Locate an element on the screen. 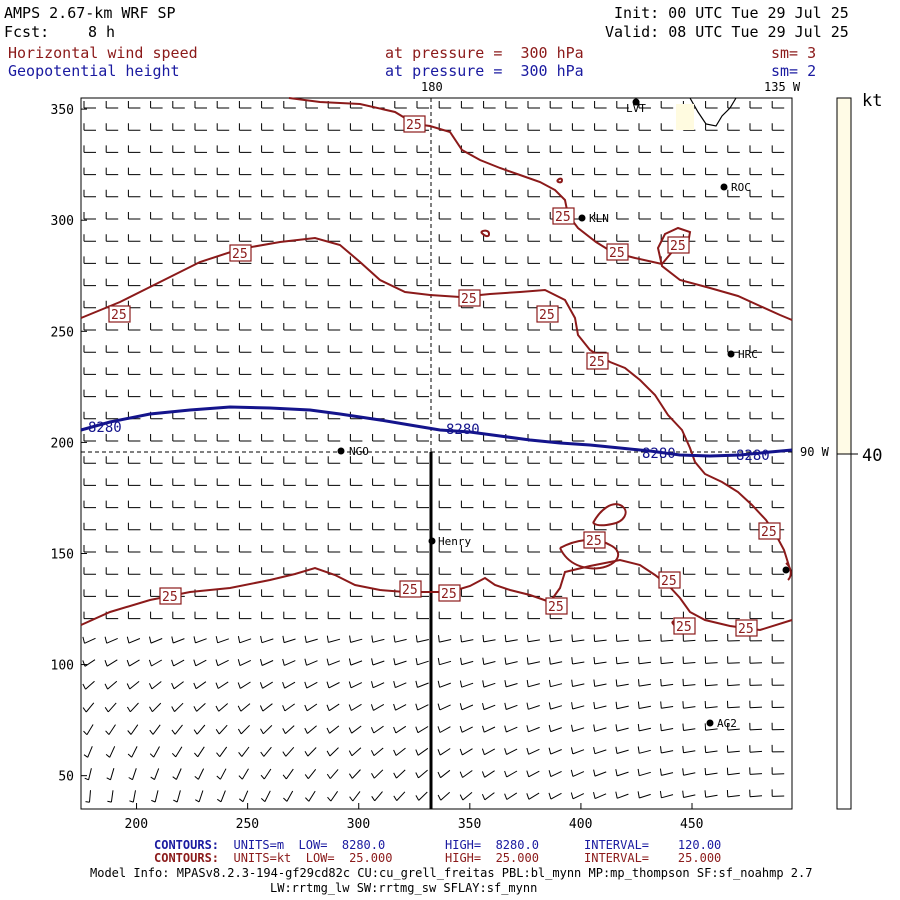 This screenshot has height=900, width=900. footer-speed-contours: CONTOURS: UNITS=kt LOW= 25.000 is located at coordinates (273, 858).